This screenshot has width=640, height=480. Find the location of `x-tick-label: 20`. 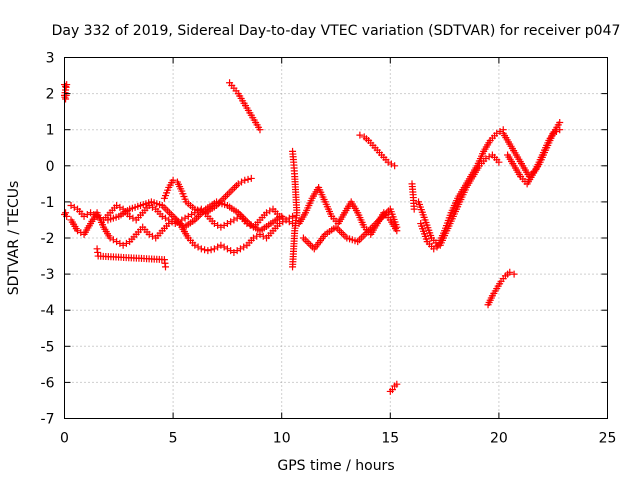

x-tick-label: 20 is located at coordinates (499, 439).